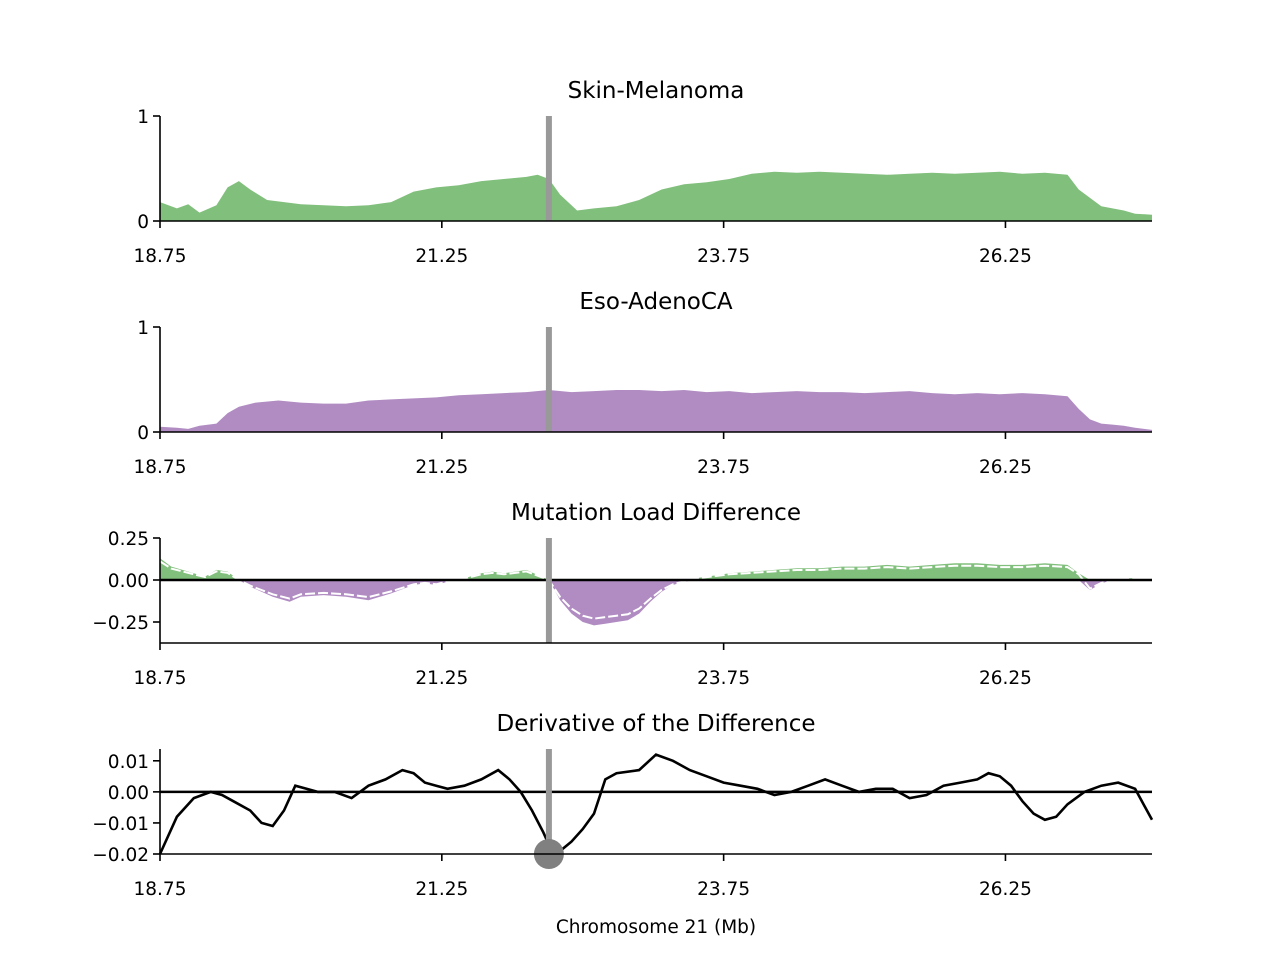 This screenshot has width=1280, height=960. I want to click on series-line, so click(656, 804).